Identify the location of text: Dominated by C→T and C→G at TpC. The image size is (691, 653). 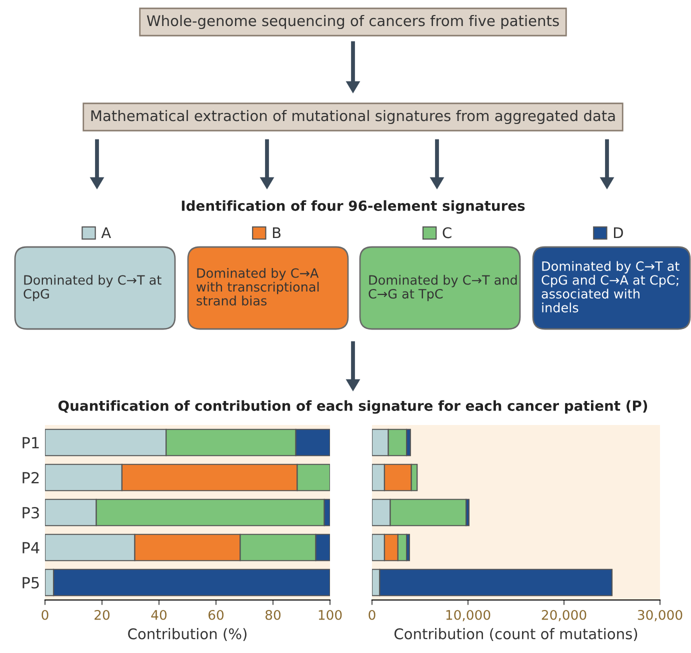
(442, 288).